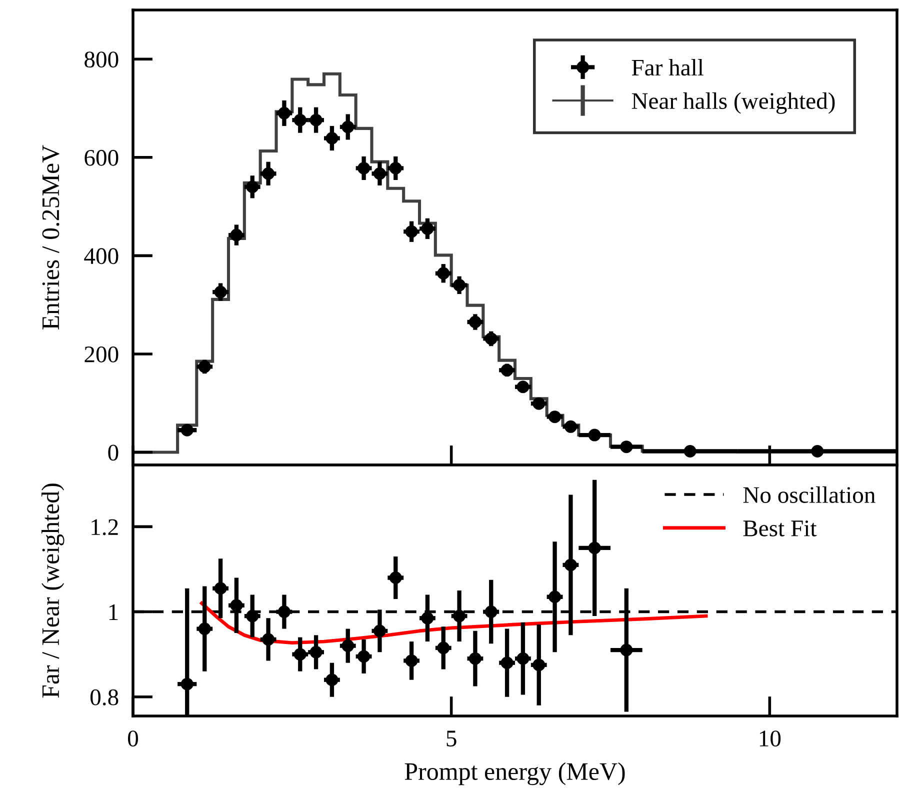 The height and width of the screenshot is (792, 900). Describe the element at coordinates (770, 738) in the screenshot. I see `x-tick-label: 10` at that location.